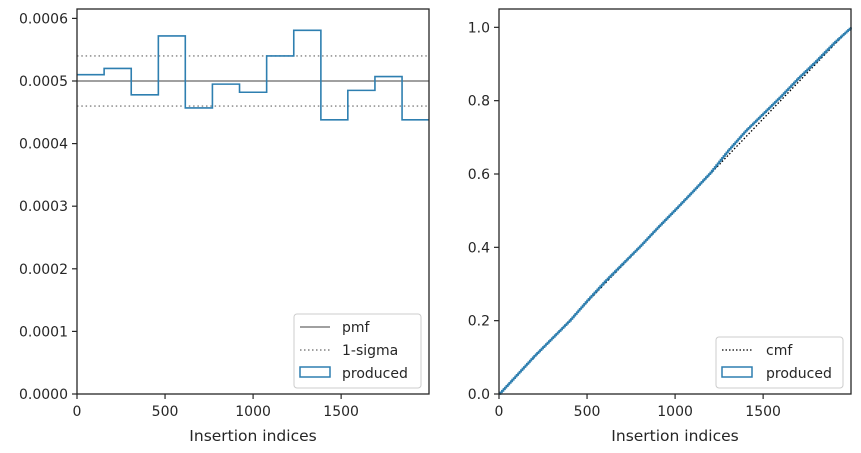 The width and height of the screenshot is (861, 453). I want to click on cmf-legend-produced-label: produced, so click(799, 374).